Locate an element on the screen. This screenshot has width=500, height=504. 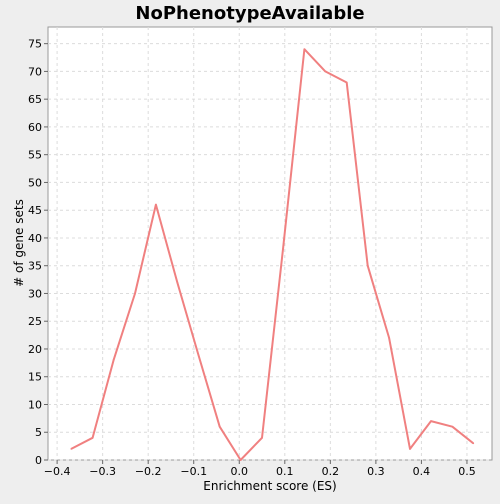
y-tick-label: 30 is located at coordinates (35, 293).